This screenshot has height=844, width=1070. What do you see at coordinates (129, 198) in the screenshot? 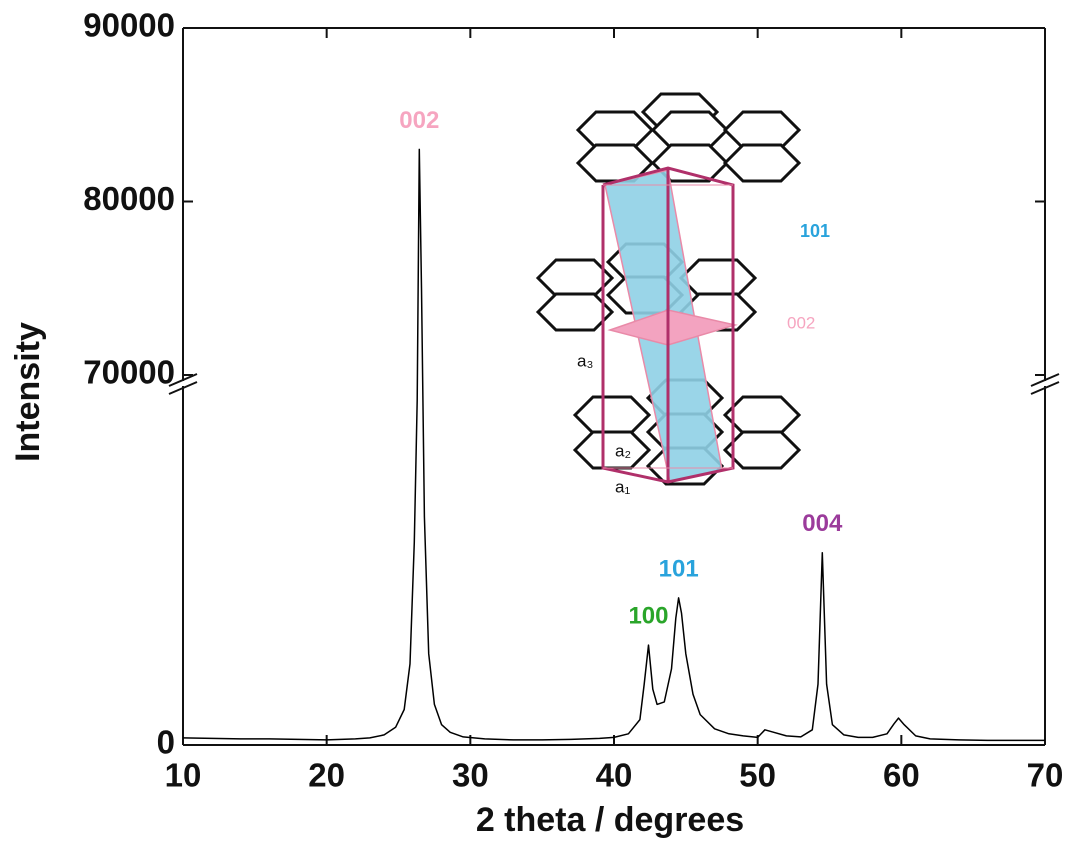
I see `y-tick-label: 80000` at bounding box center [129, 198].